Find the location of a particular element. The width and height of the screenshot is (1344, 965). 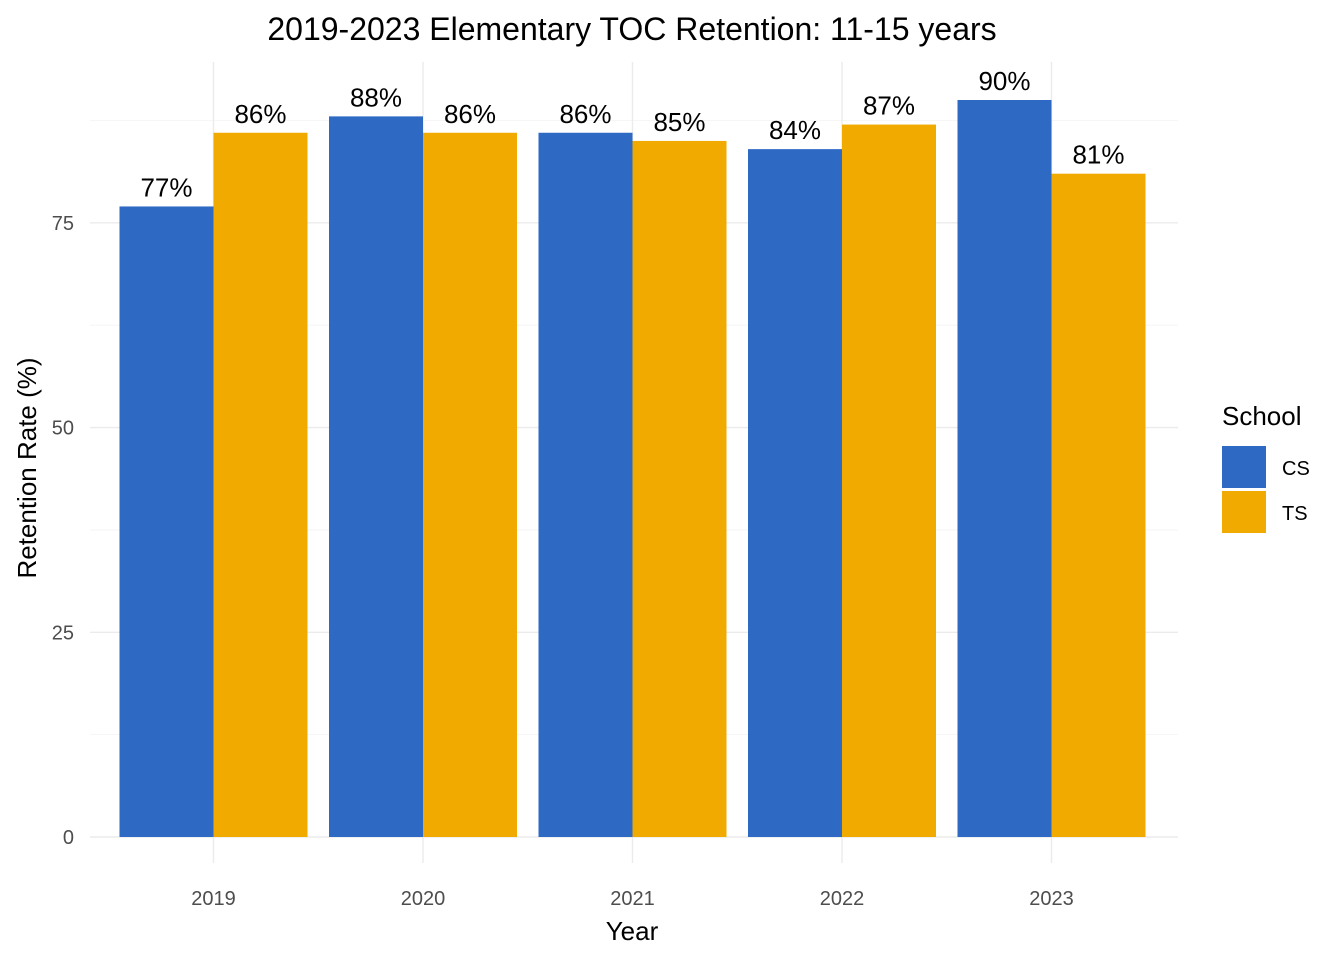

y-tick-label: 25 is located at coordinates (63, 633).